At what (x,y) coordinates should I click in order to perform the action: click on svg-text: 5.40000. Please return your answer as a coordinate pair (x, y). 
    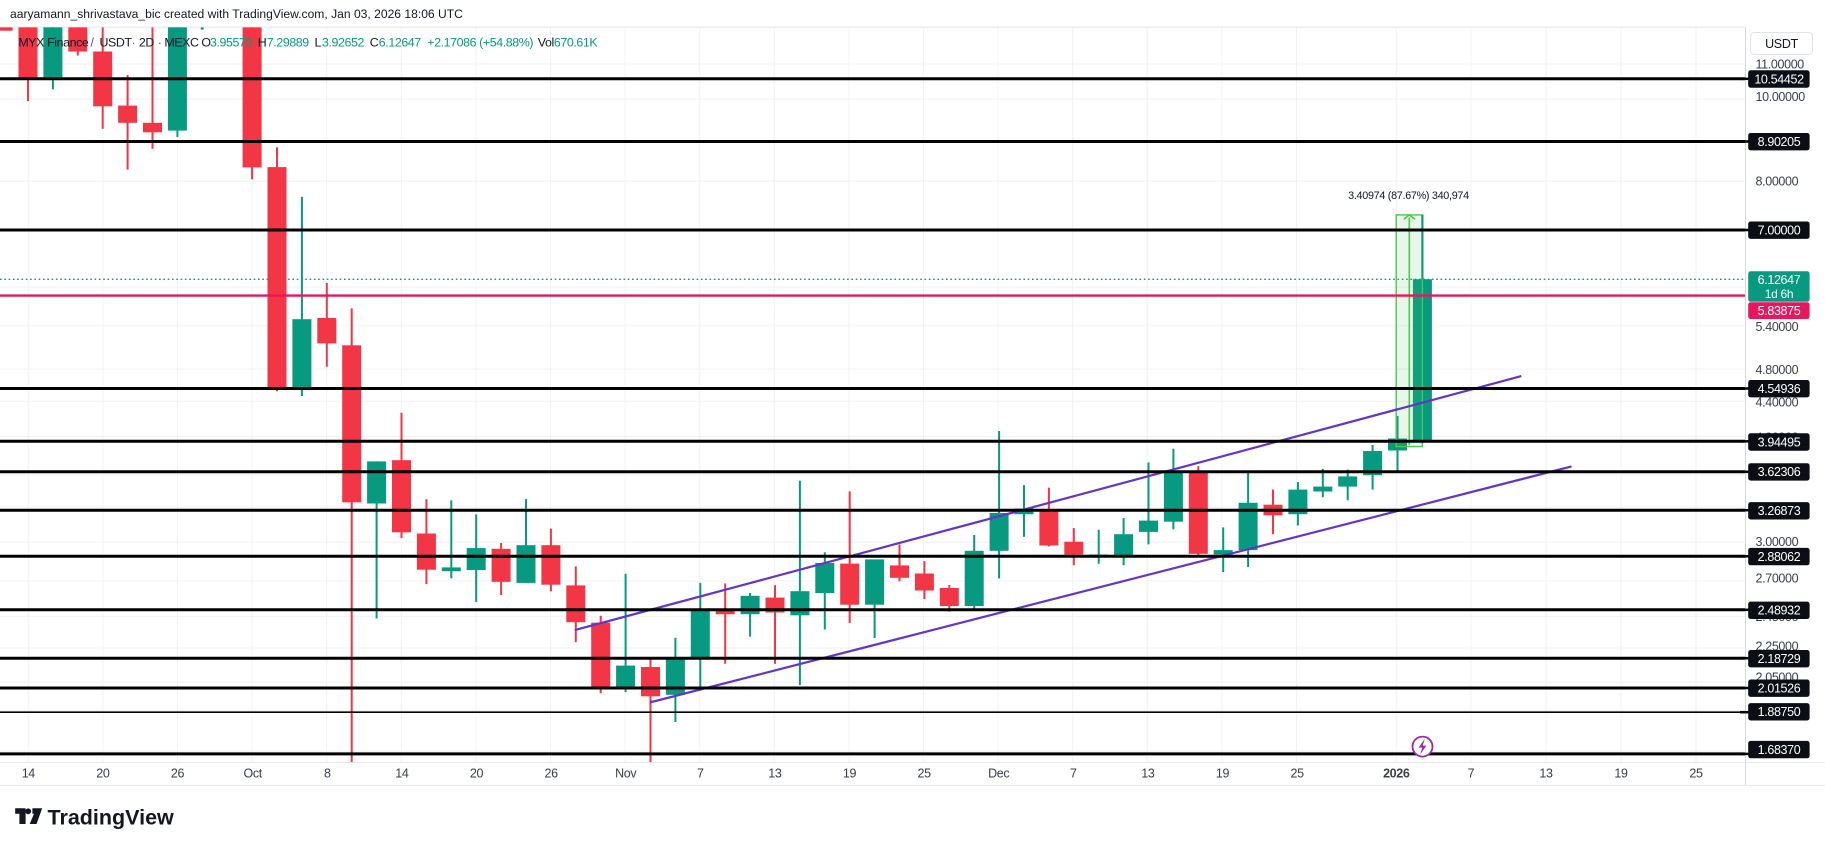
    Looking at the image, I should click on (1777, 327).